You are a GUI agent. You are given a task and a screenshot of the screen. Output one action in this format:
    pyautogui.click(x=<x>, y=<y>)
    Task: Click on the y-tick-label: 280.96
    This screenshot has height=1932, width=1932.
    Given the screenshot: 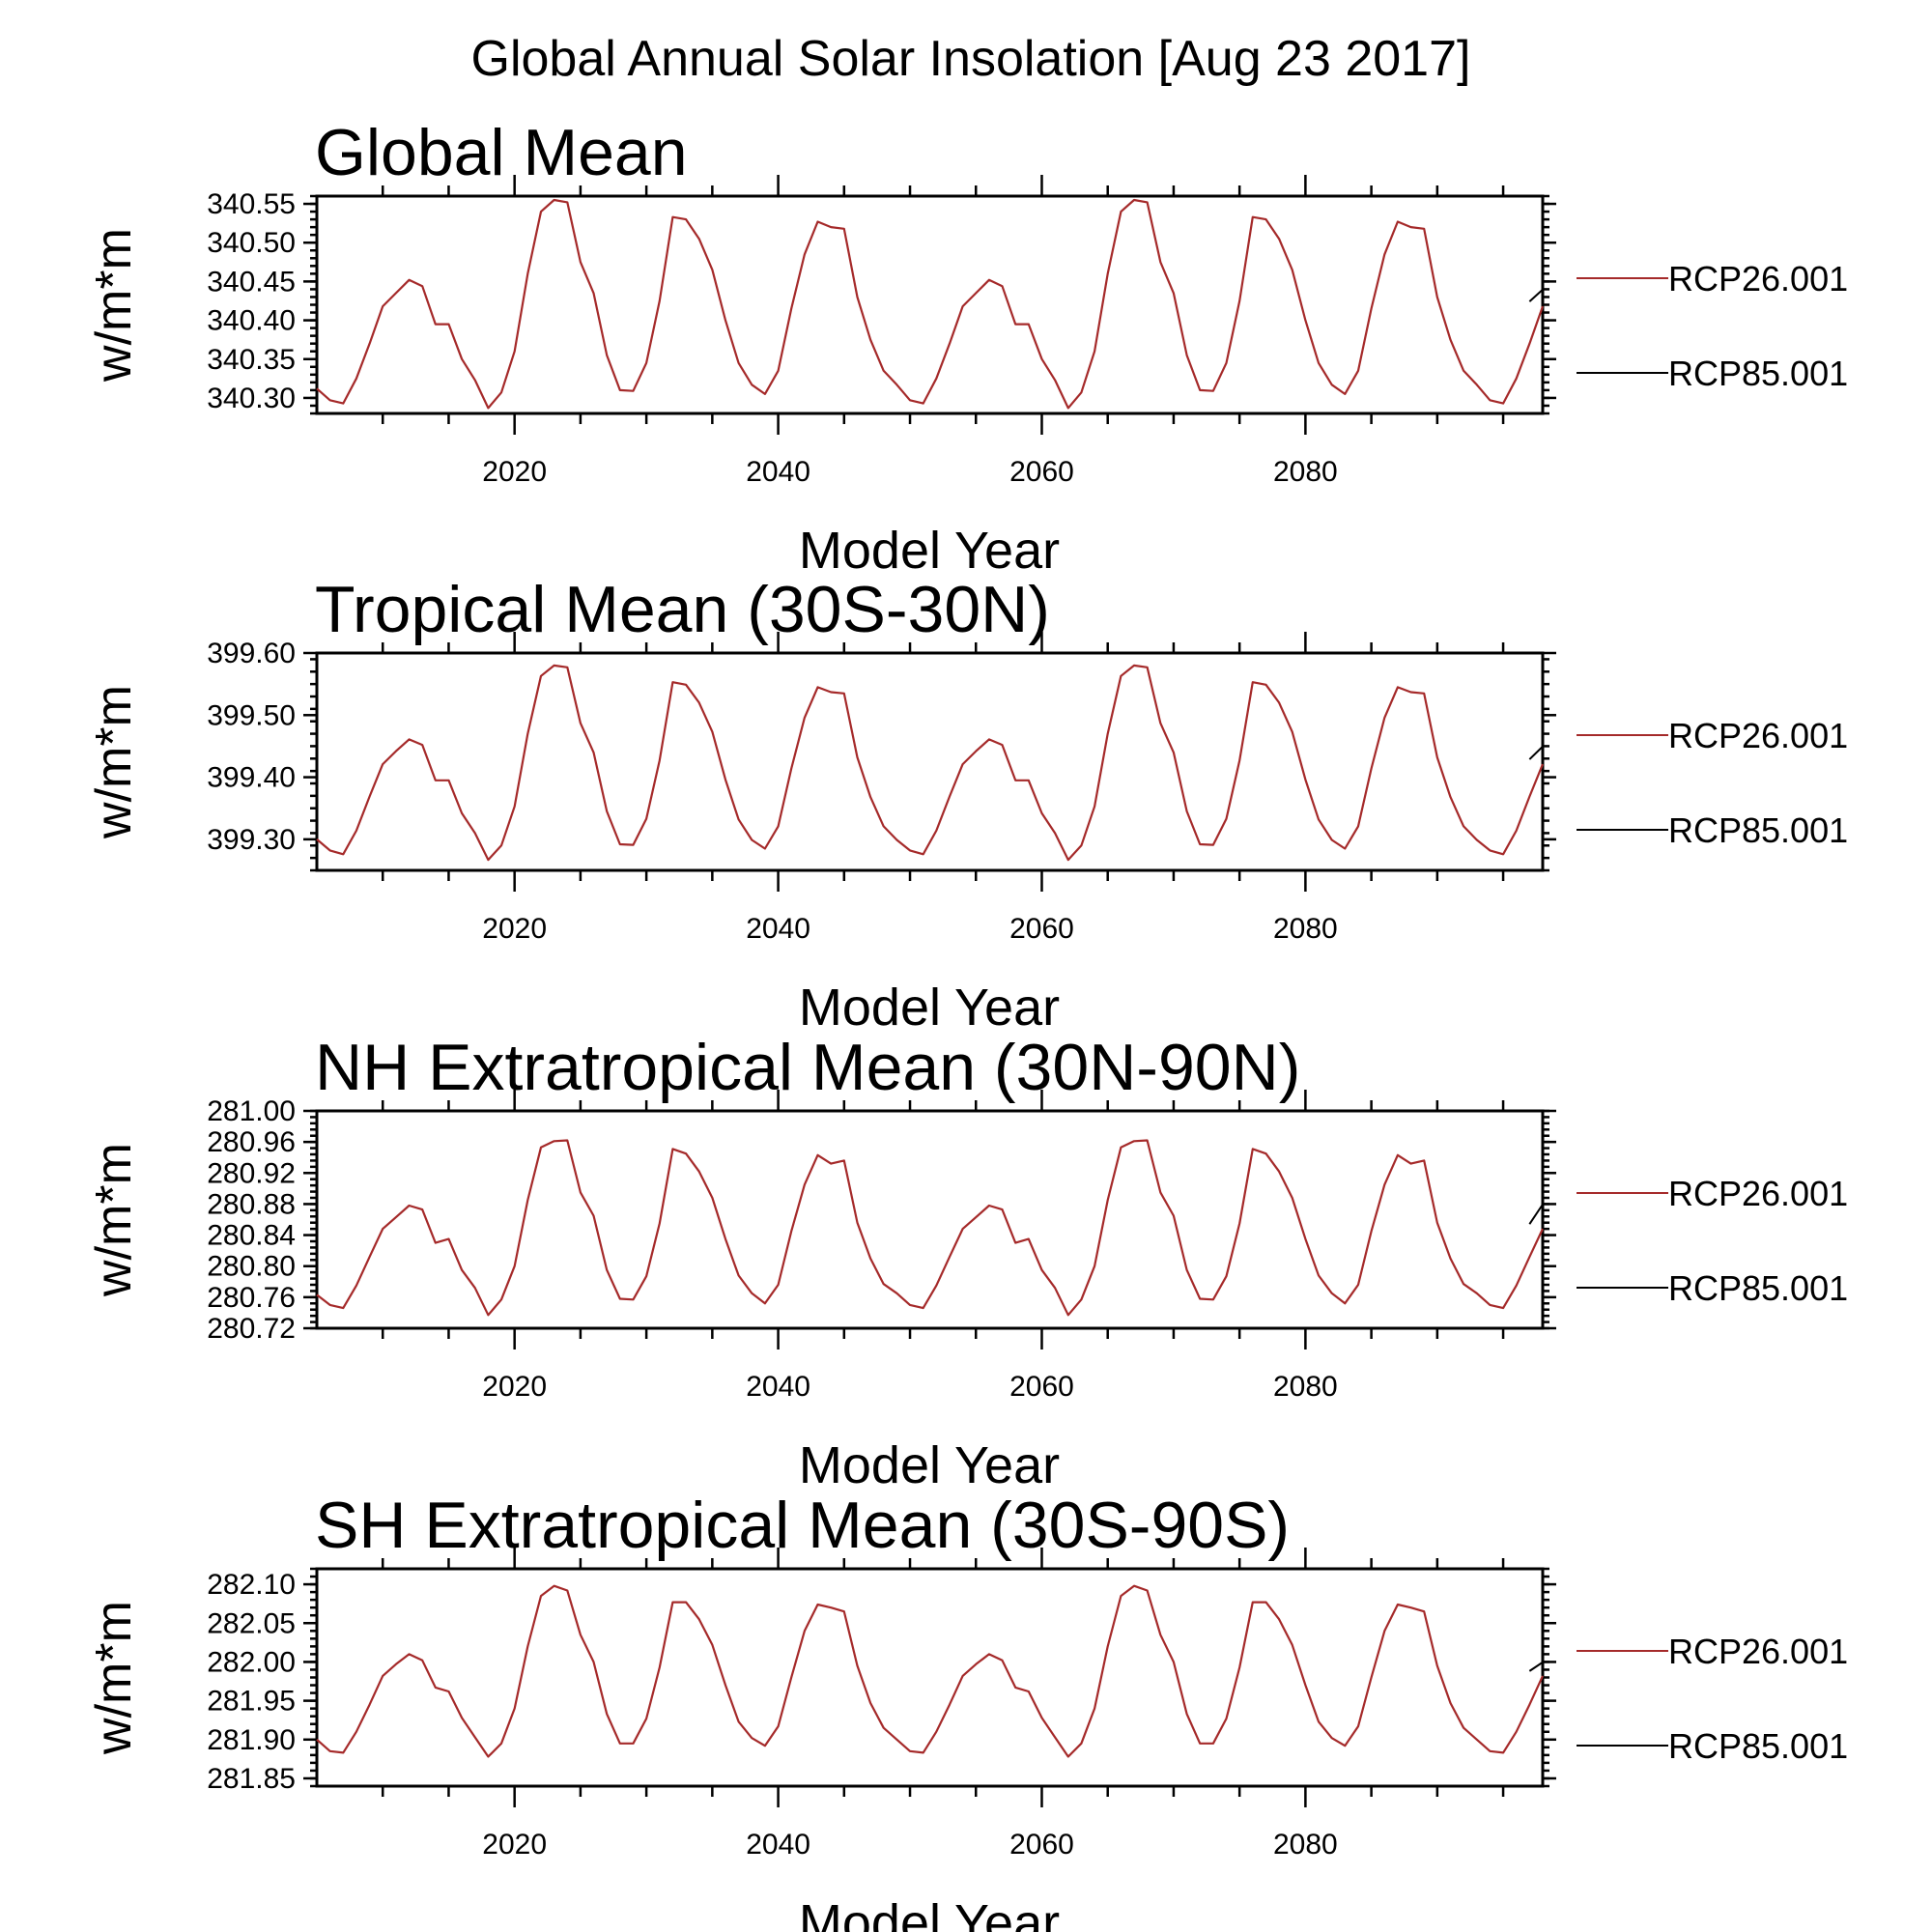 What is the action you would take?
    pyautogui.click(x=252, y=1142)
    